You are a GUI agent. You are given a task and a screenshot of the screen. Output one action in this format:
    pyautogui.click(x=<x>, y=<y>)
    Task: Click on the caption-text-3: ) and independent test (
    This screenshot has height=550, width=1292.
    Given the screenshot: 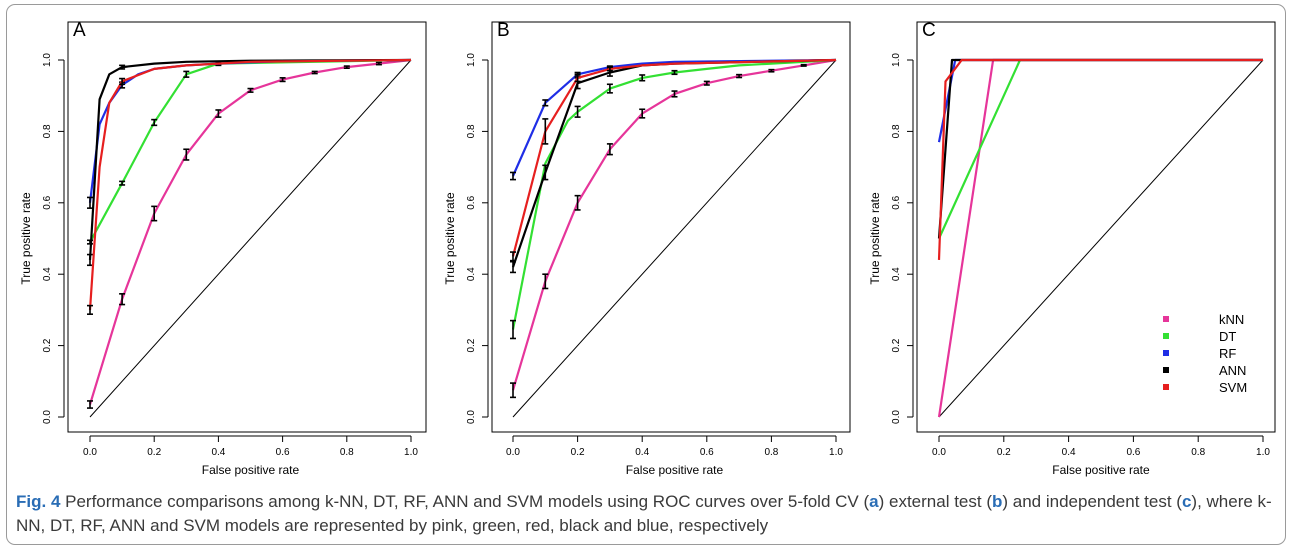 What is the action you would take?
    pyautogui.click(x=1092, y=501)
    